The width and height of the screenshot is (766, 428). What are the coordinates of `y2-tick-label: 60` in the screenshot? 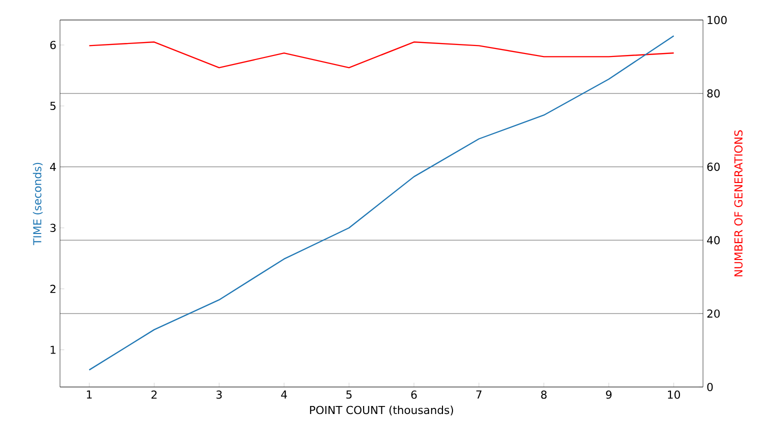 It's located at (713, 166).